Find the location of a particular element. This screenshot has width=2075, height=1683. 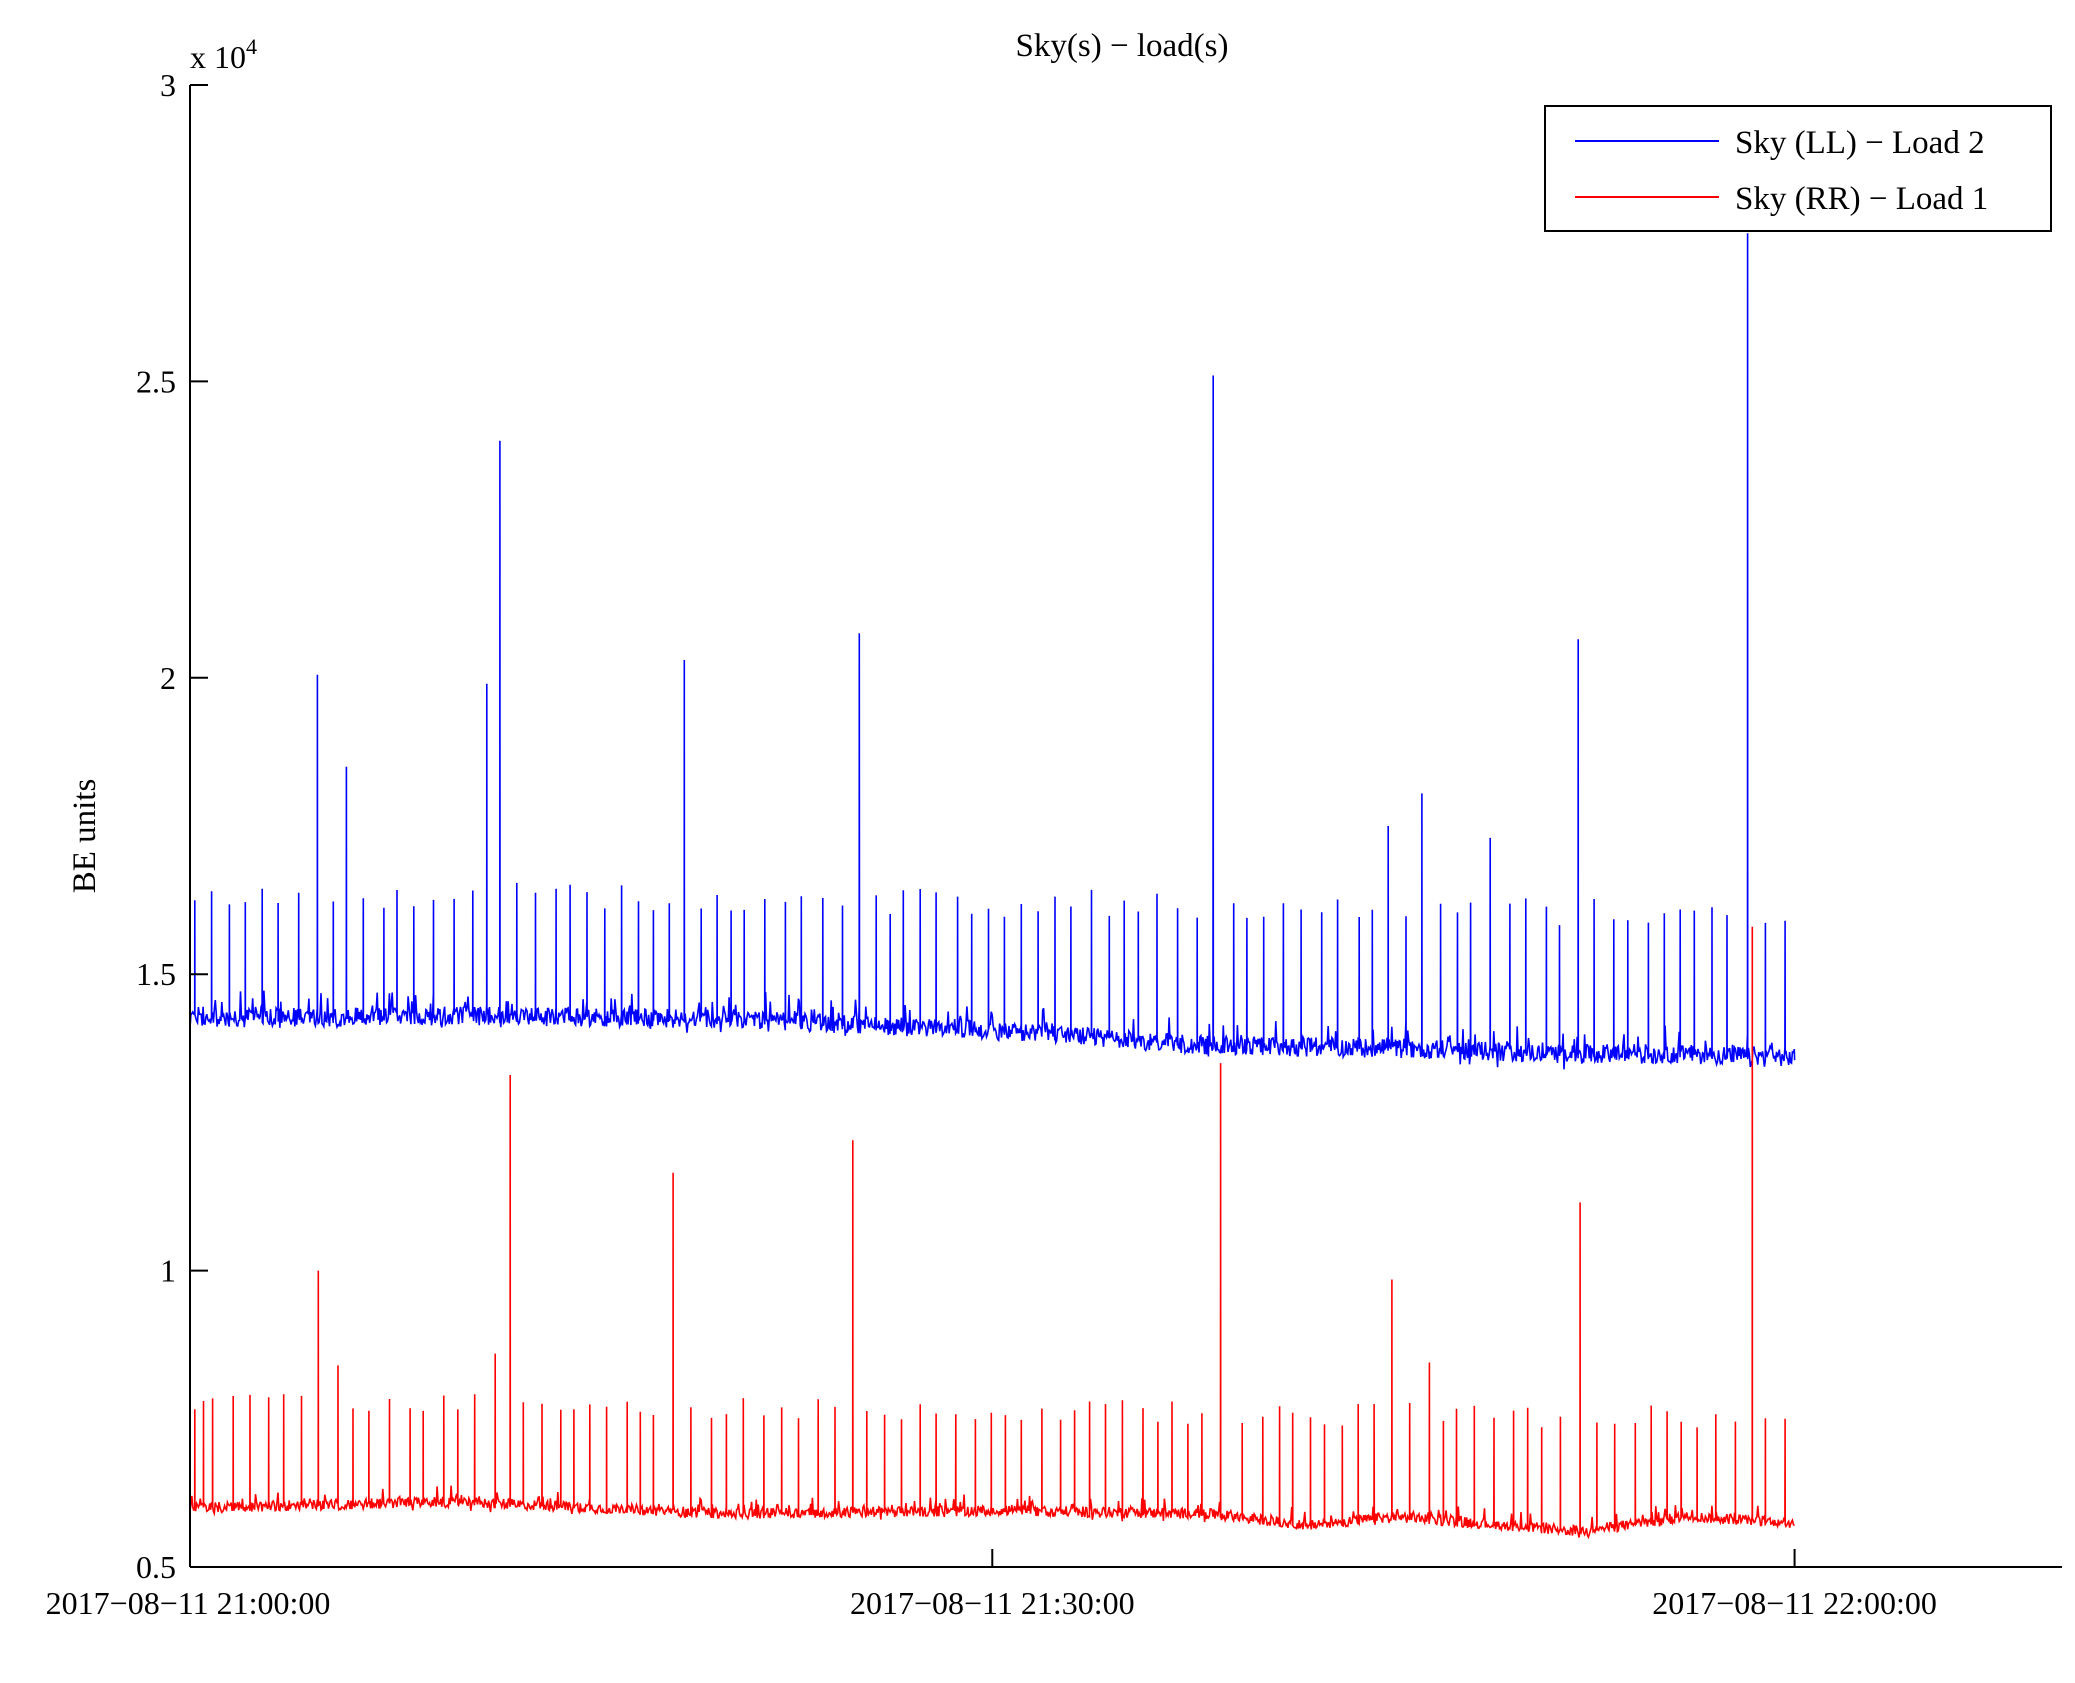

legend-label-sky-ll: Sky (LL) − Load 2 is located at coordinates (1860, 143).